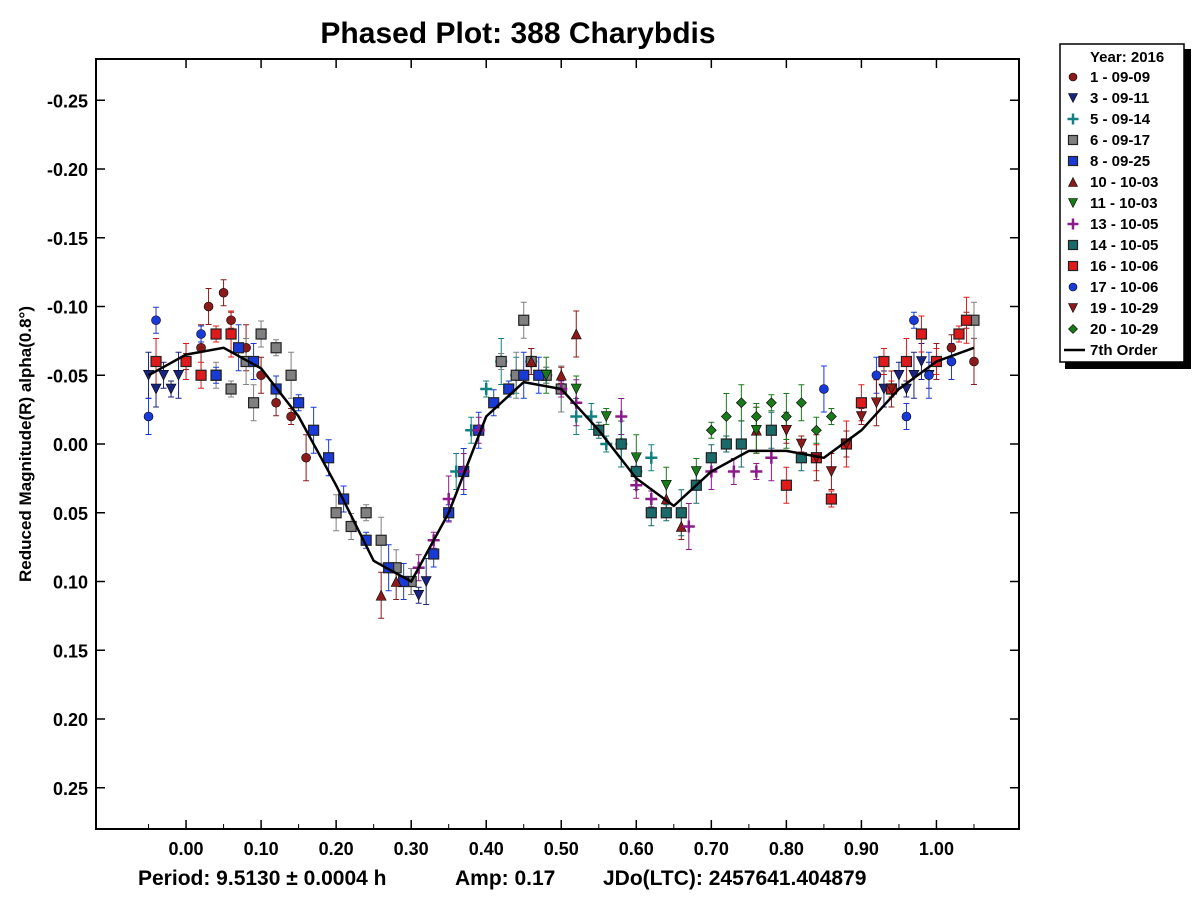 Image resolution: width=1200 pixels, height=900 pixels. I want to click on legend-entry: 13 - 10-05, so click(1124, 224).